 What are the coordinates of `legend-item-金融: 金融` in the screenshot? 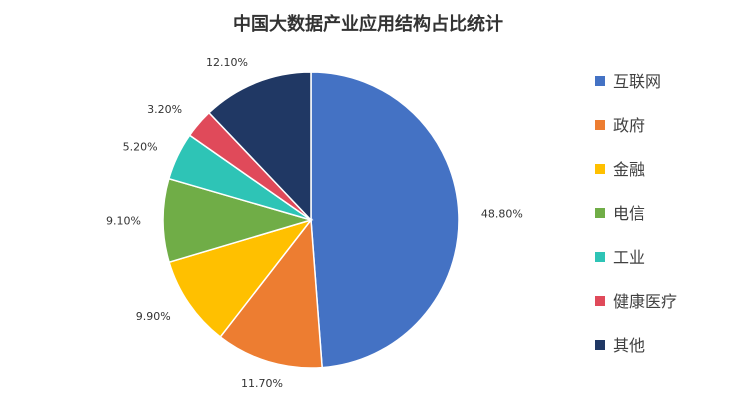 It's located at (620, 169).